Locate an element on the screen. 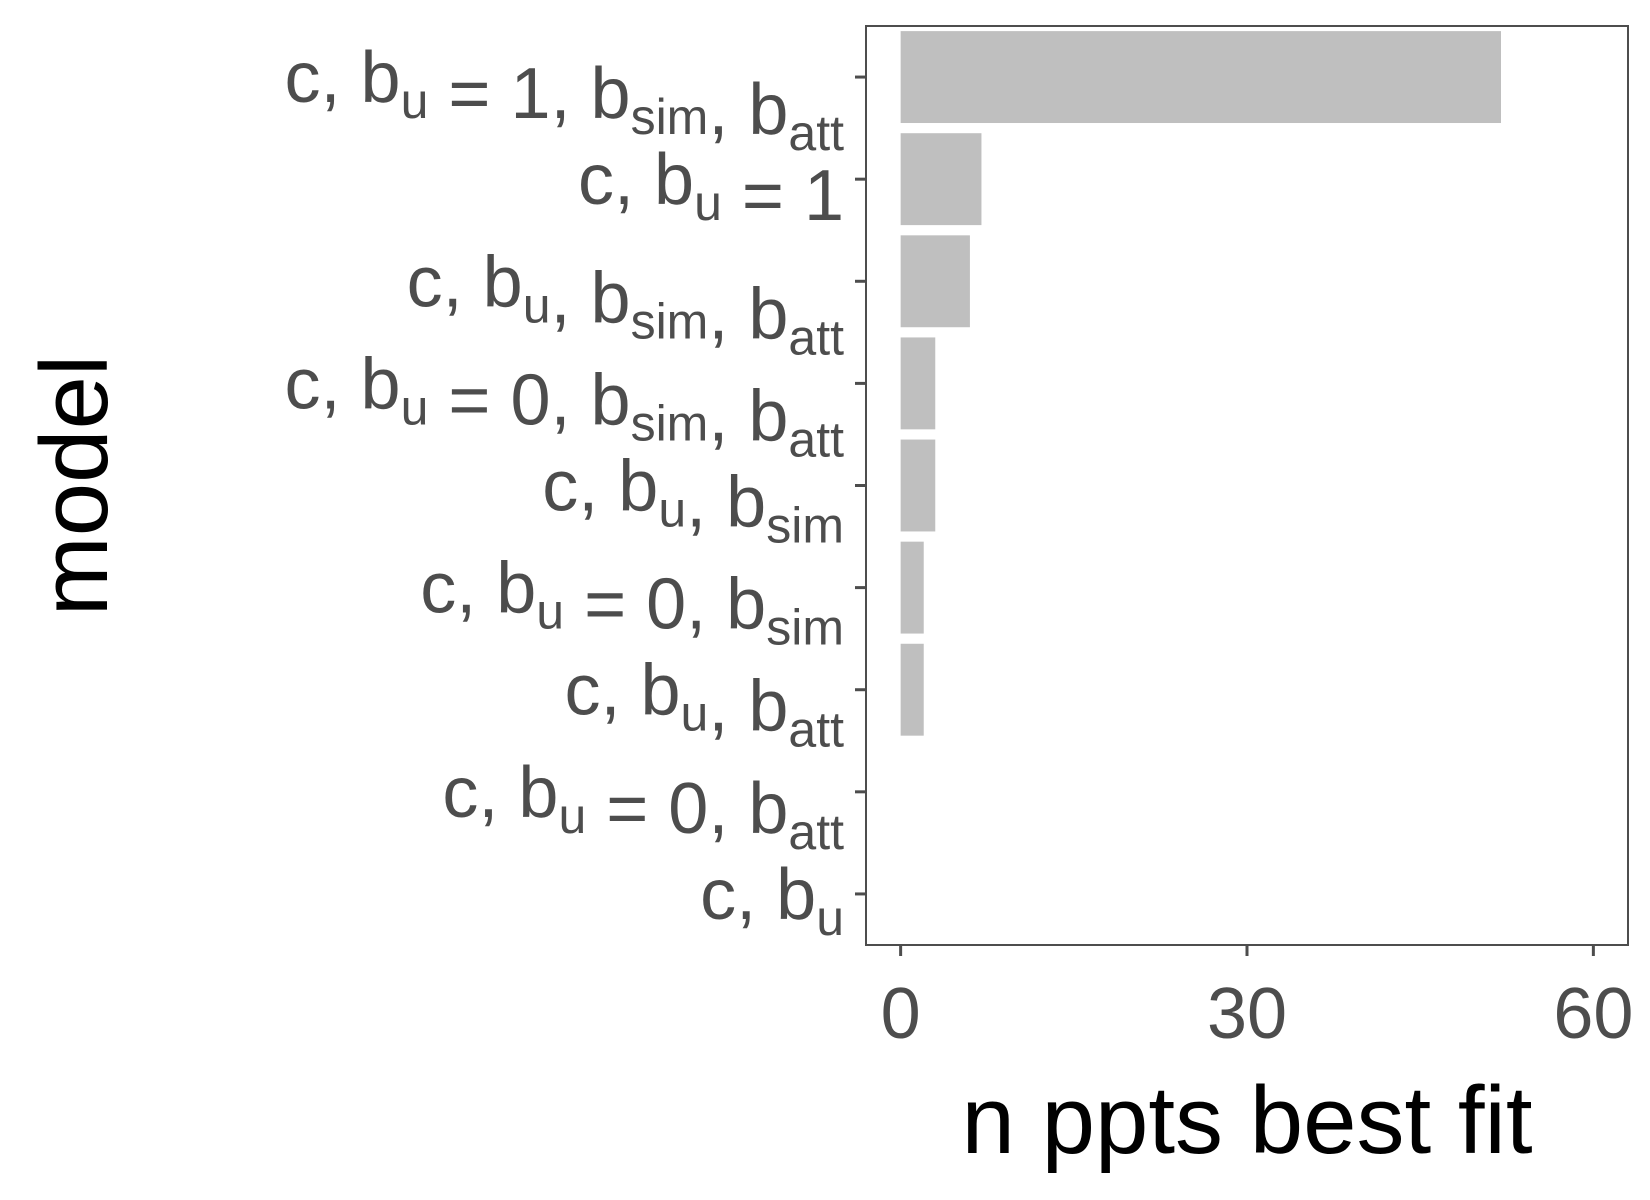  y-tick-label: c, bu = 0, batt is located at coordinates (643, 806).